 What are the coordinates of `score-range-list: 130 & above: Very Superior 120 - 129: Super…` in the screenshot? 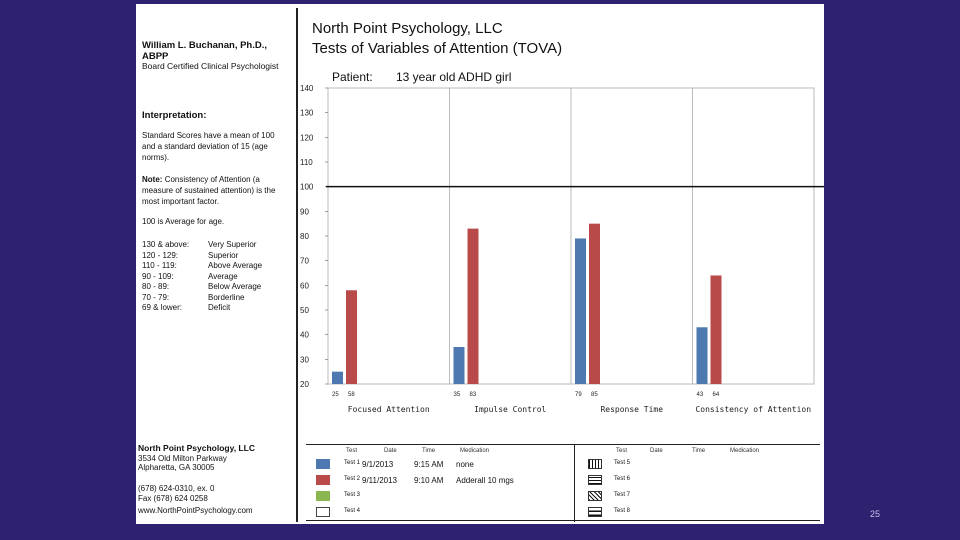 It's located at (202, 277).